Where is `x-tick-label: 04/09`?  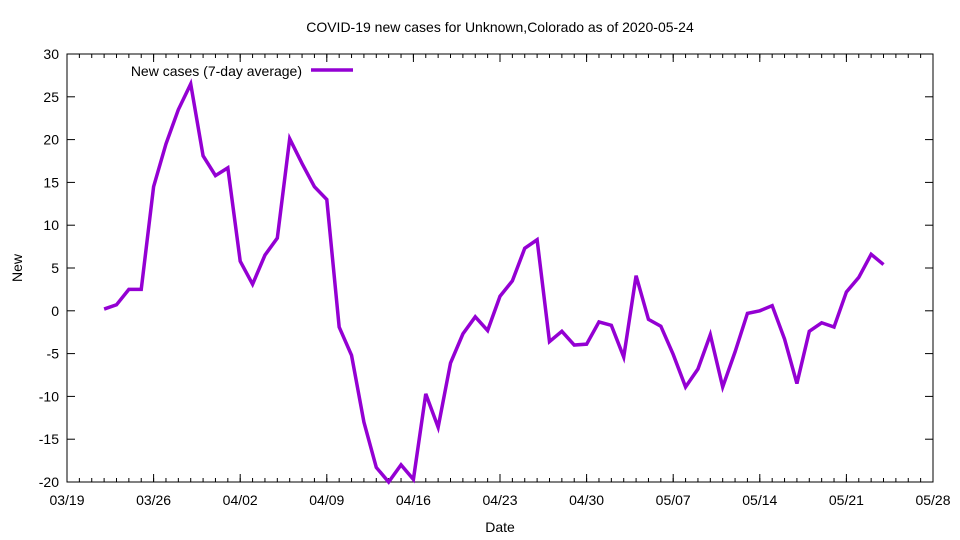
x-tick-label: 04/09 is located at coordinates (326, 500).